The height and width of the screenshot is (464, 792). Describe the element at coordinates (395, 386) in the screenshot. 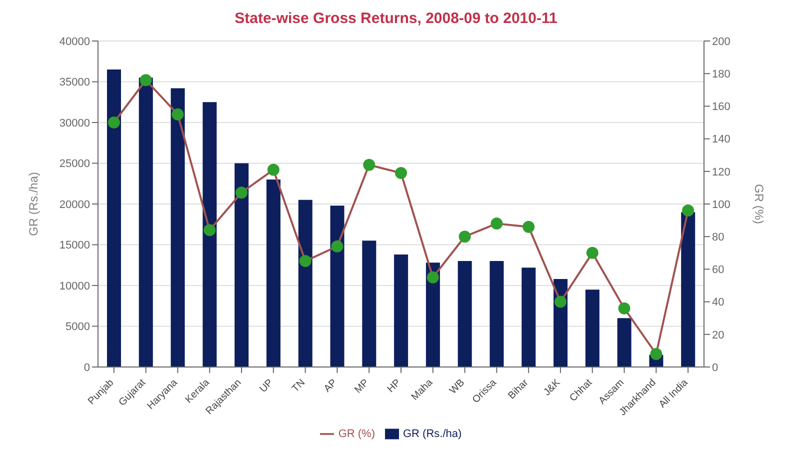

I see `x-tick-label: HP` at that location.